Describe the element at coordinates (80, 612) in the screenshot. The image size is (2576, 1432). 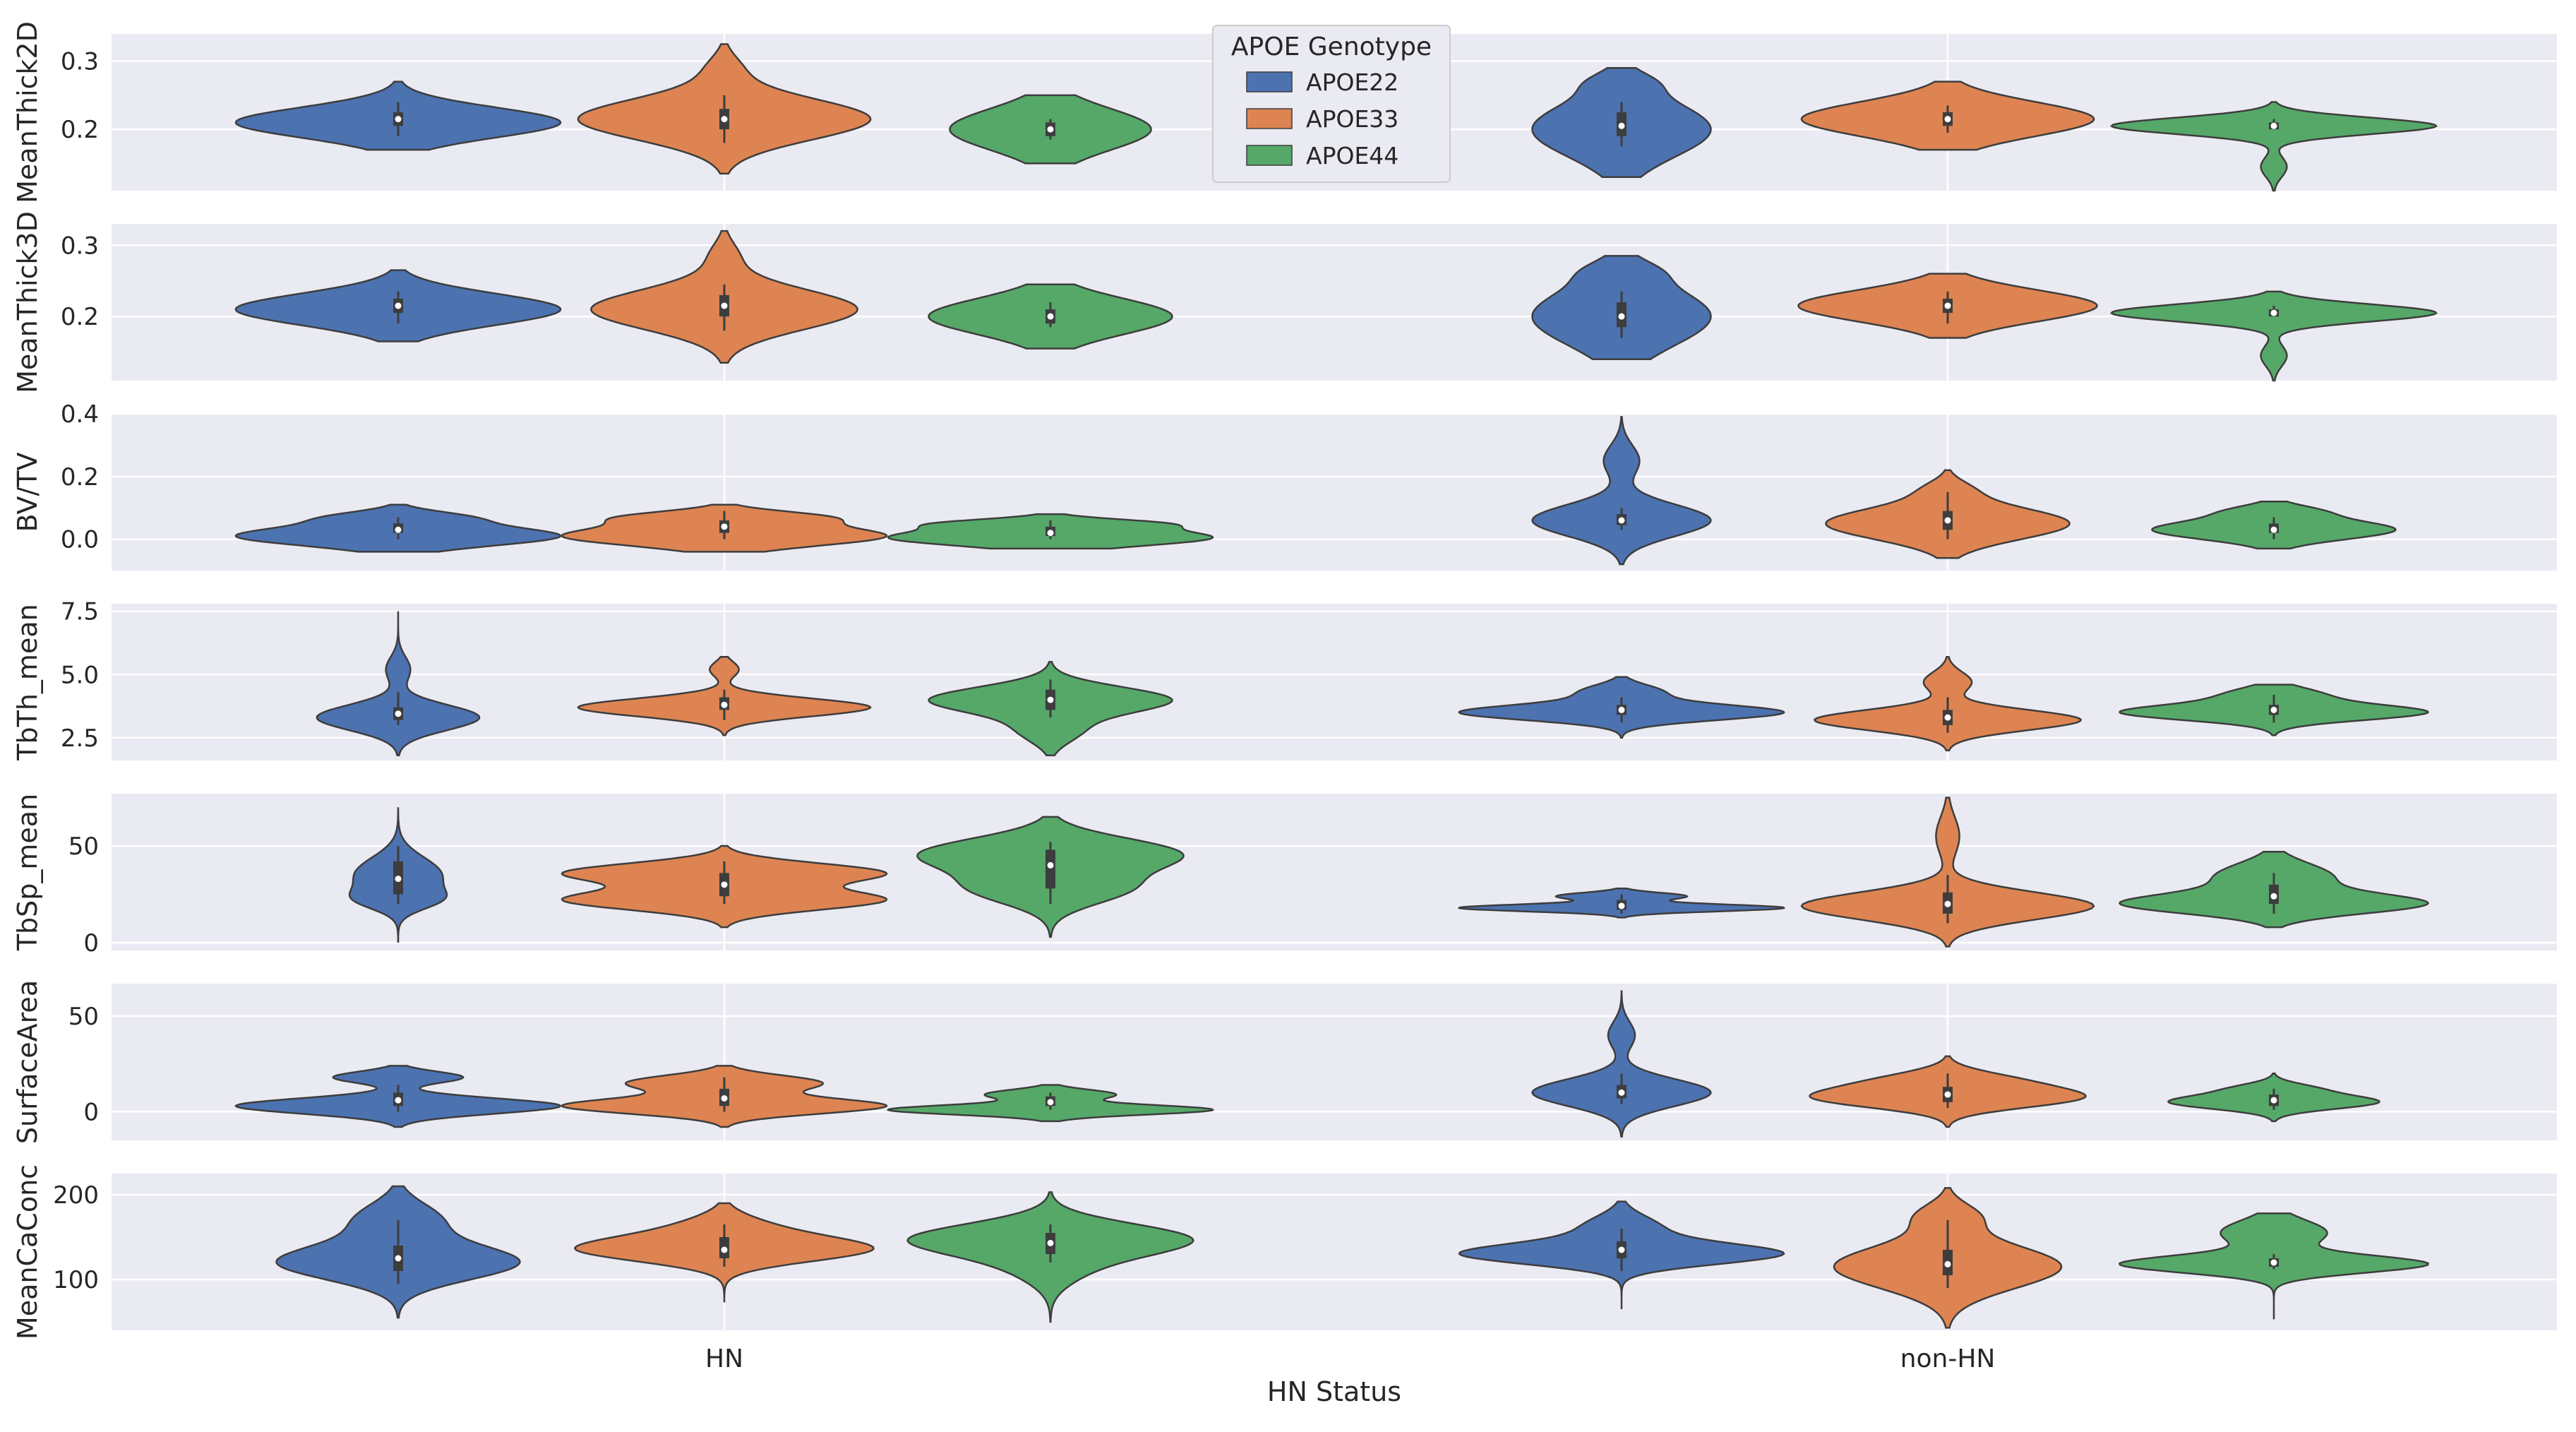
I see `y-tick-label: 7.5` at that location.